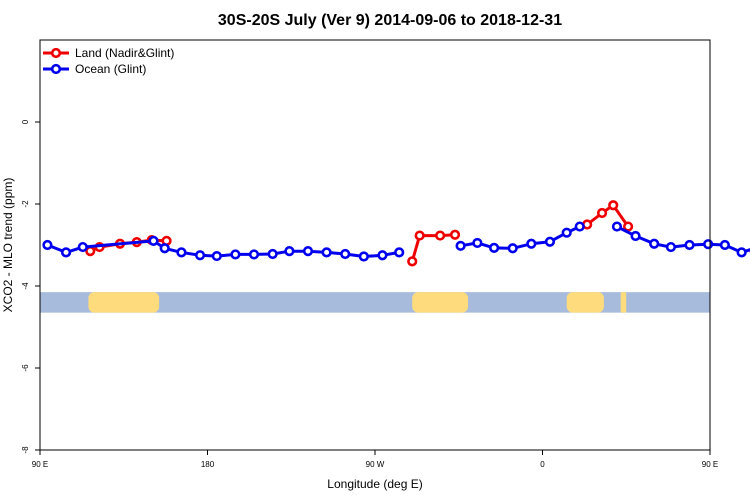 The width and height of the screenshot is (750, 500). Describe the element at coordinates (208, 464) in the screenshot. I see `x-tick-label: 180` at that location.